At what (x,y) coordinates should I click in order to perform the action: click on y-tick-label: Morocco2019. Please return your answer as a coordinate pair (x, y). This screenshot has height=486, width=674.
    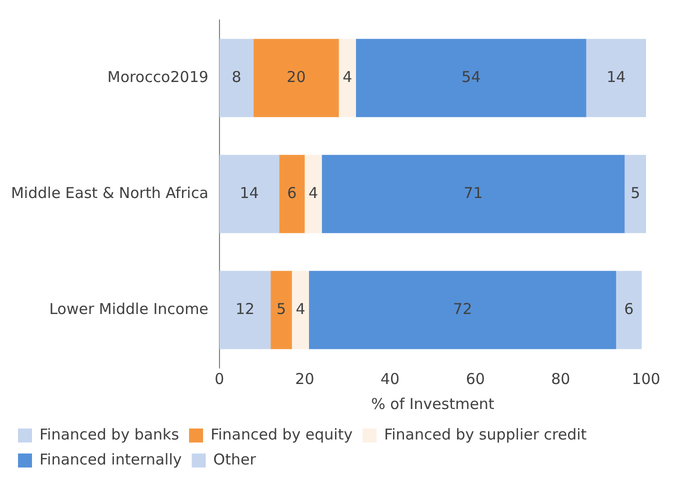
    Looking at the image, I should click on (157, 77).